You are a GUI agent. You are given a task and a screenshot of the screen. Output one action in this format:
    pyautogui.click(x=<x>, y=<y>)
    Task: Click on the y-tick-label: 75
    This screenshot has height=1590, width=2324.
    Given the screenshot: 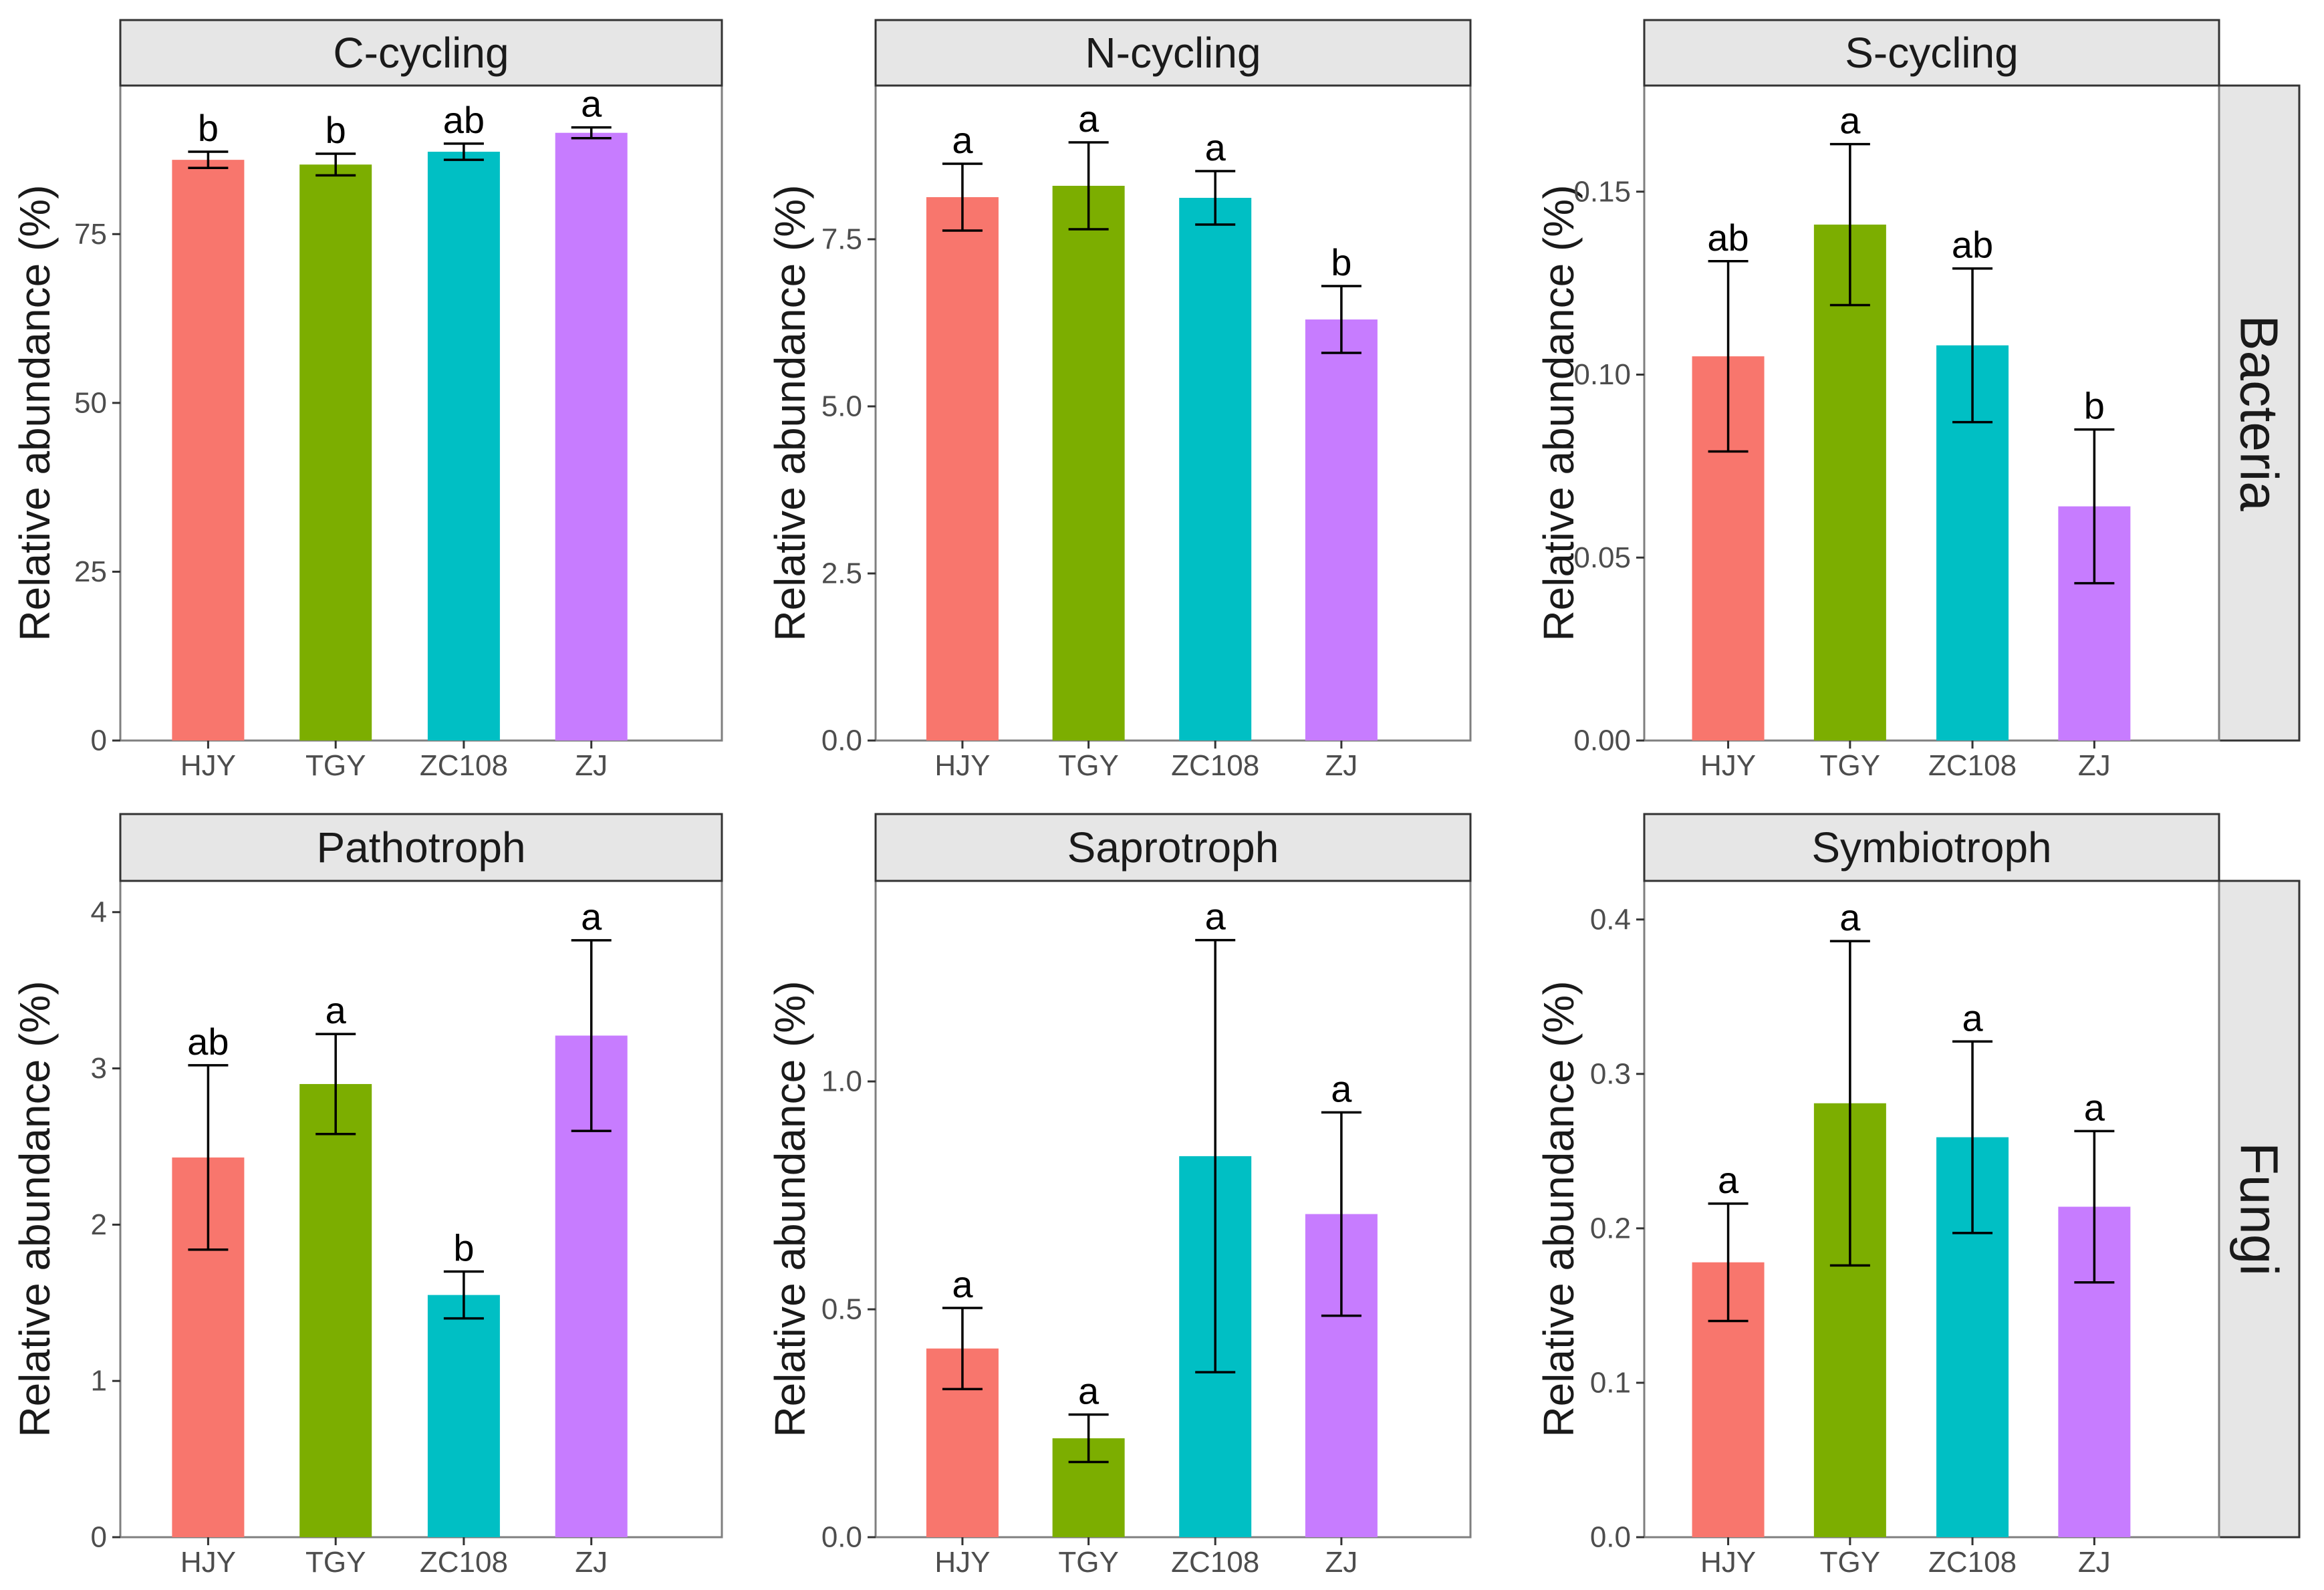 What is the action you would take?
    pyautogui.click(x=90, y=234)
    